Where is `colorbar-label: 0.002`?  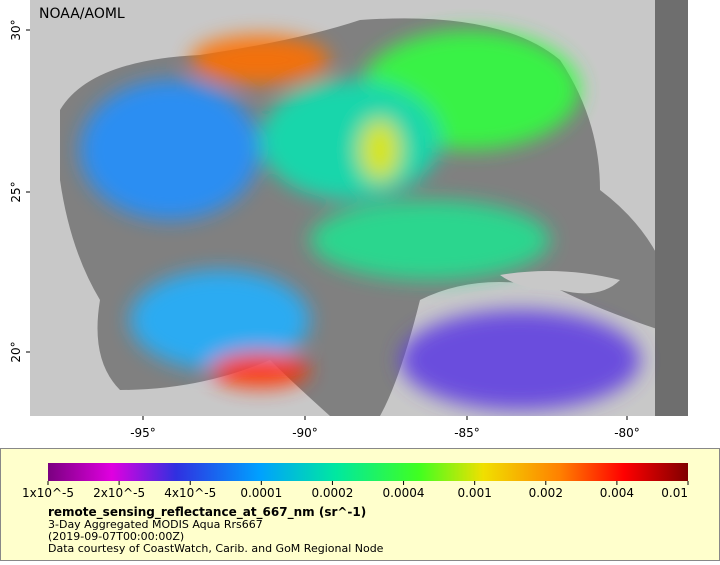
colorbar-label: 0.002 is located at coordinates (546, 493).